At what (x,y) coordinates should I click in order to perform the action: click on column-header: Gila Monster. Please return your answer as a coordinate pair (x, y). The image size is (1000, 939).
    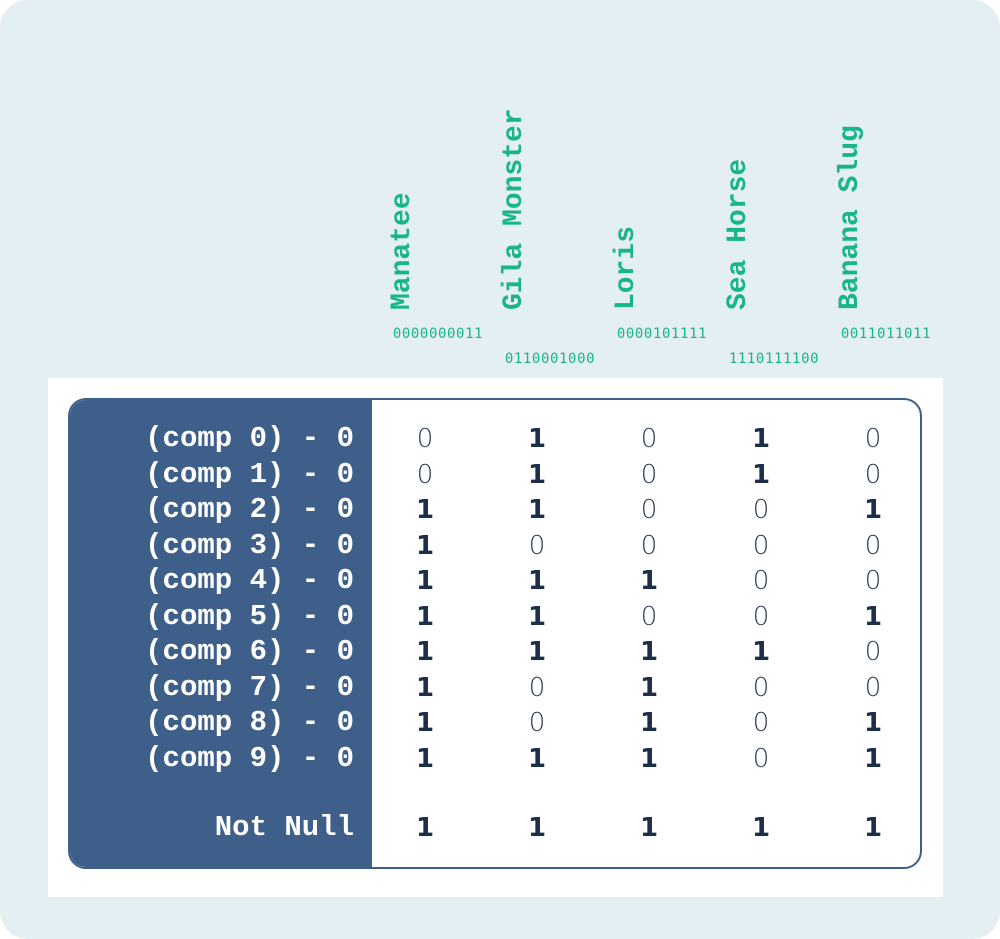
    Looking at the image, I should click on (519, 170).